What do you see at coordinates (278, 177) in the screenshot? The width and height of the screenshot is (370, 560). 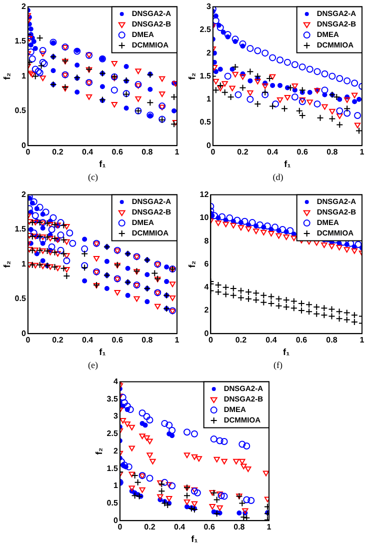 I see `text: (d)` at bounding box center [278, 177].